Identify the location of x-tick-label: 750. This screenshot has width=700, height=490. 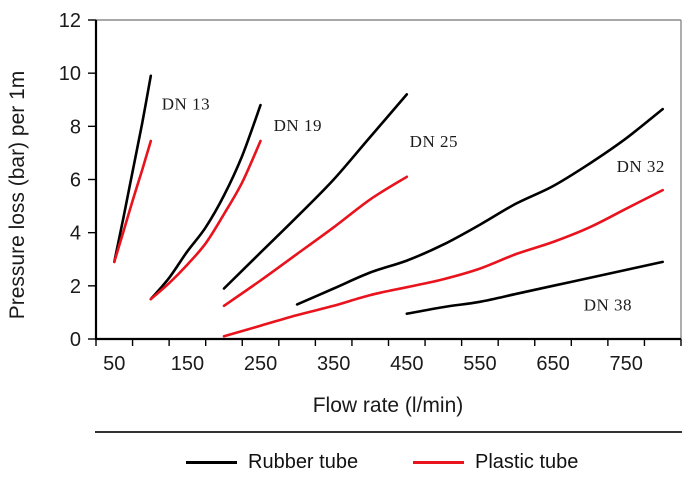
(625, 364).